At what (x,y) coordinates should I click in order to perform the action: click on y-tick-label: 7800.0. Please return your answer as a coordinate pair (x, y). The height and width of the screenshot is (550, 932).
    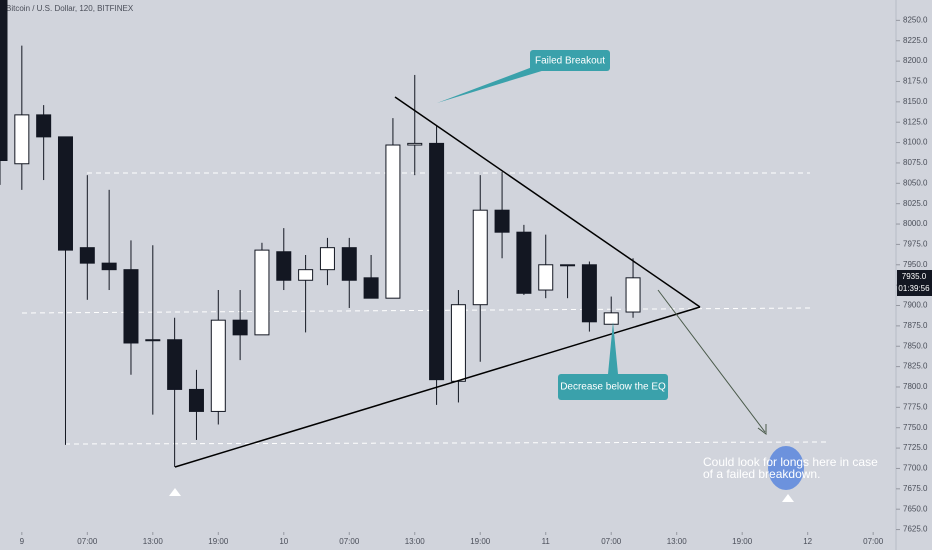
    Looking at the image, I should click on (915, 386).